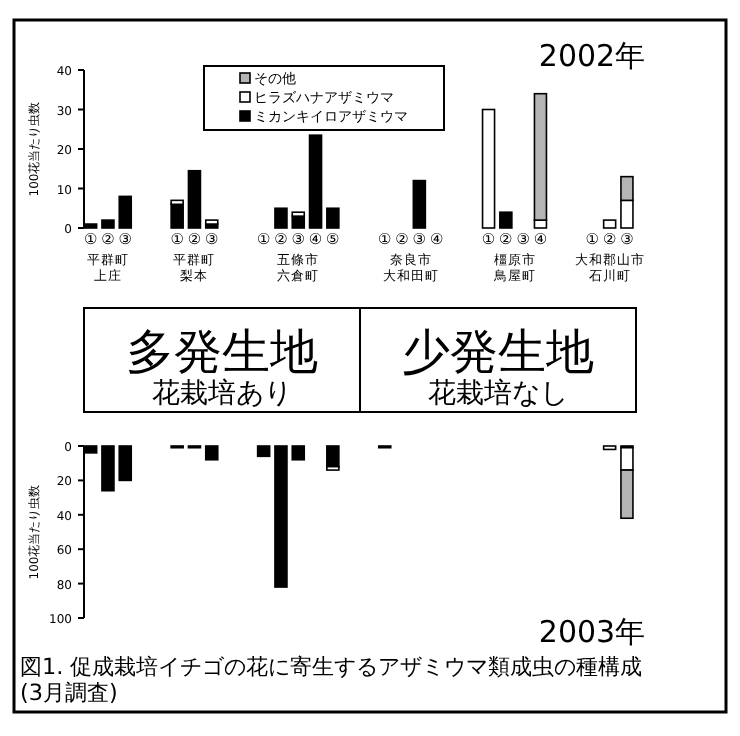 The width and height of the screenshot is (740, 736). Describe the element at coordinates (222, 352) in the screenshot. I see `text: 多発生地` at that location.